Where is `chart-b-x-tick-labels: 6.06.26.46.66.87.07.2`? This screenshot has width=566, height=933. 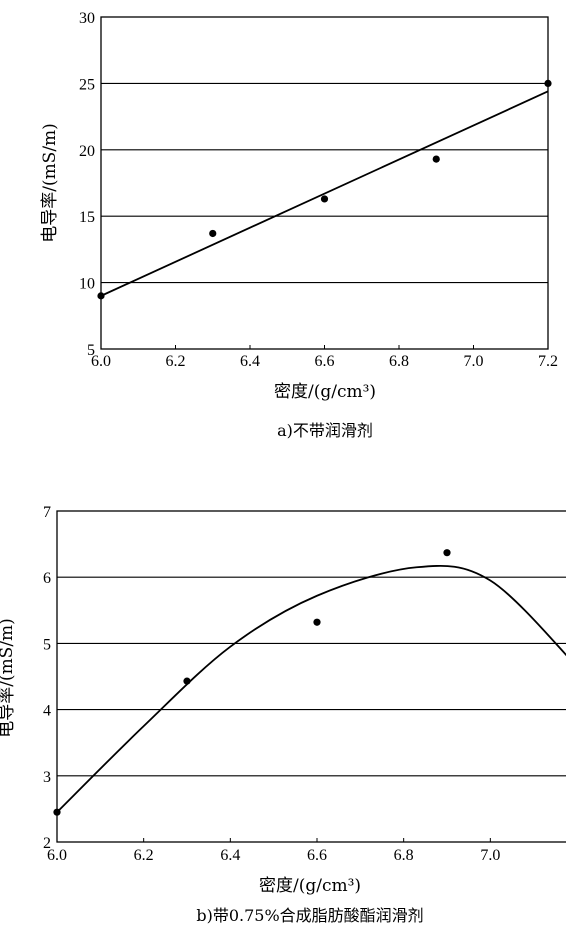
chart-b-x-tick-labels: 6.06.26.46.66.87.07.2 is located at coordinates (273, 851).